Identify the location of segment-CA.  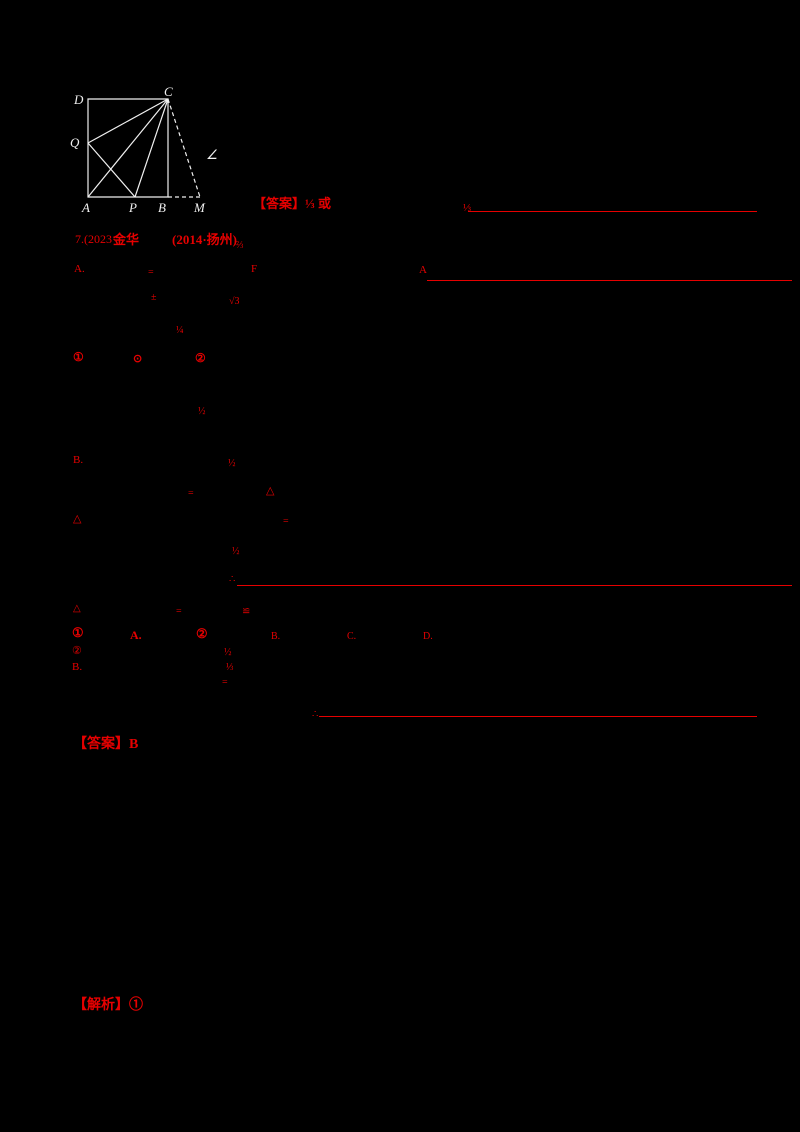
(128, 148).